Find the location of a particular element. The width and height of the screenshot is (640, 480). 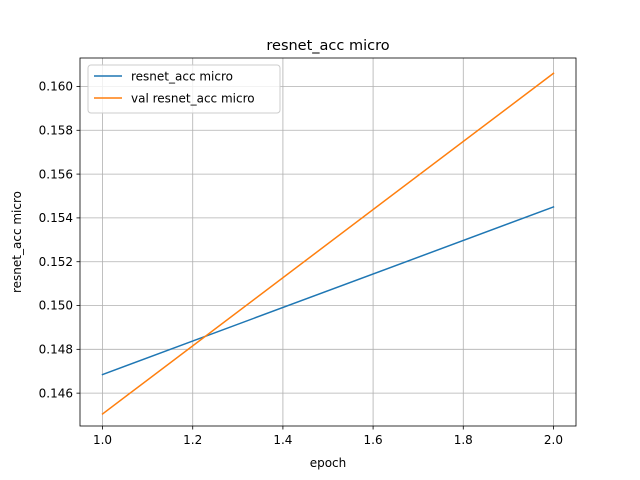

x-tick-label: 1.2 is located at coordinates (192, 440).